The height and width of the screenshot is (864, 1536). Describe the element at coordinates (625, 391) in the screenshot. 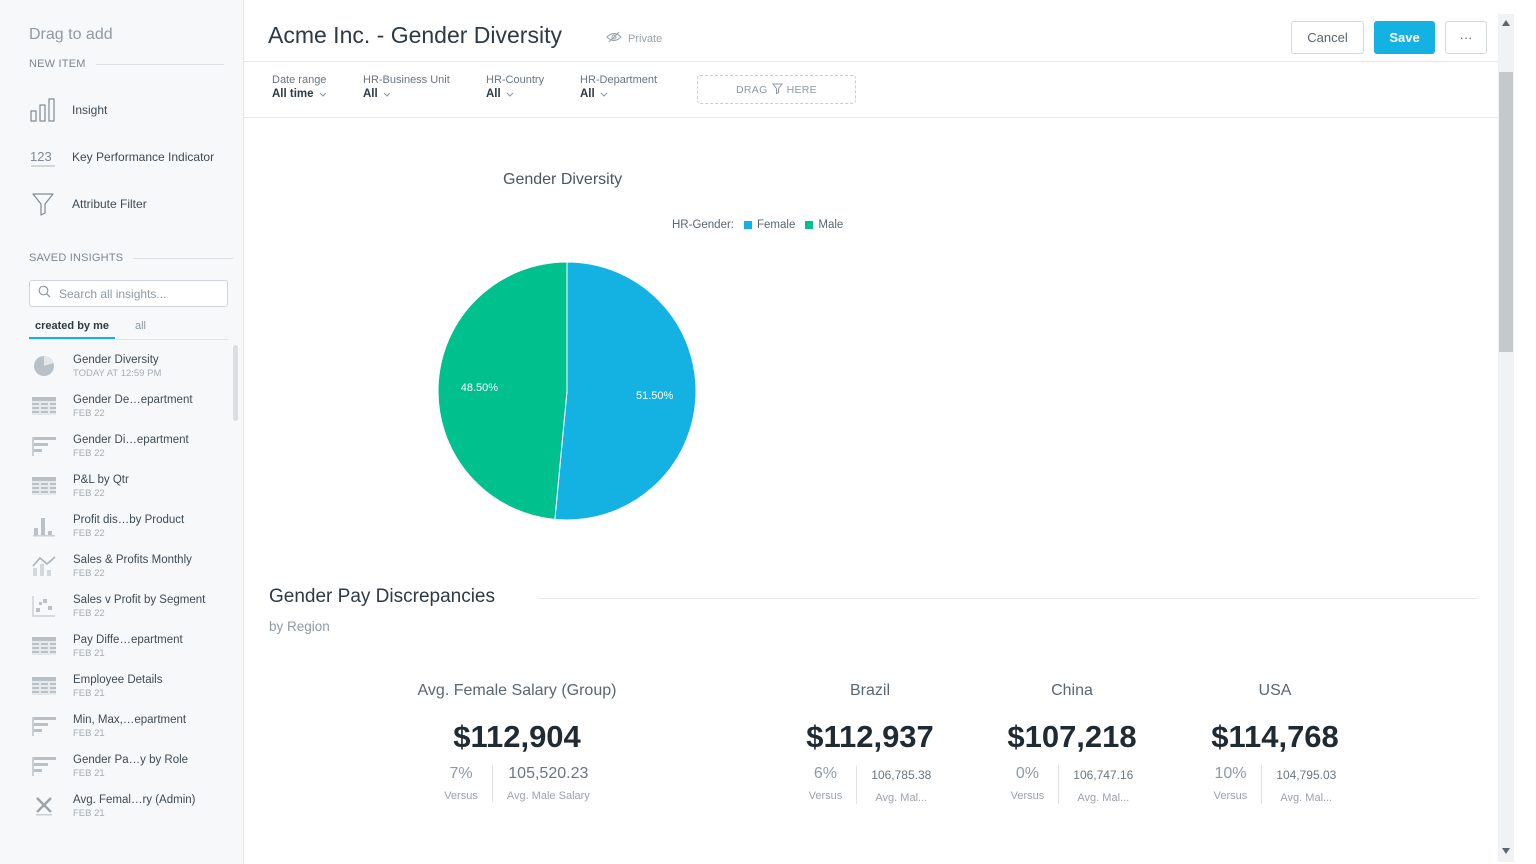

I see `pie-slice-female` at that location.